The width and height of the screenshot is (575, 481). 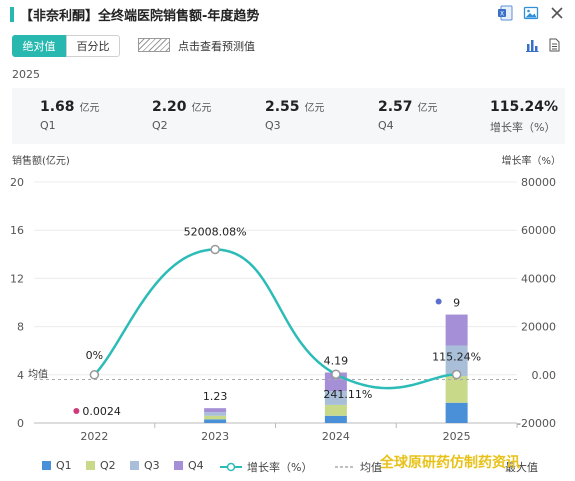 What do you see at coordinates (538, 182) in the screenshot?
I see `y-right-tick-label: 80000` at bounding box center [538, 182].